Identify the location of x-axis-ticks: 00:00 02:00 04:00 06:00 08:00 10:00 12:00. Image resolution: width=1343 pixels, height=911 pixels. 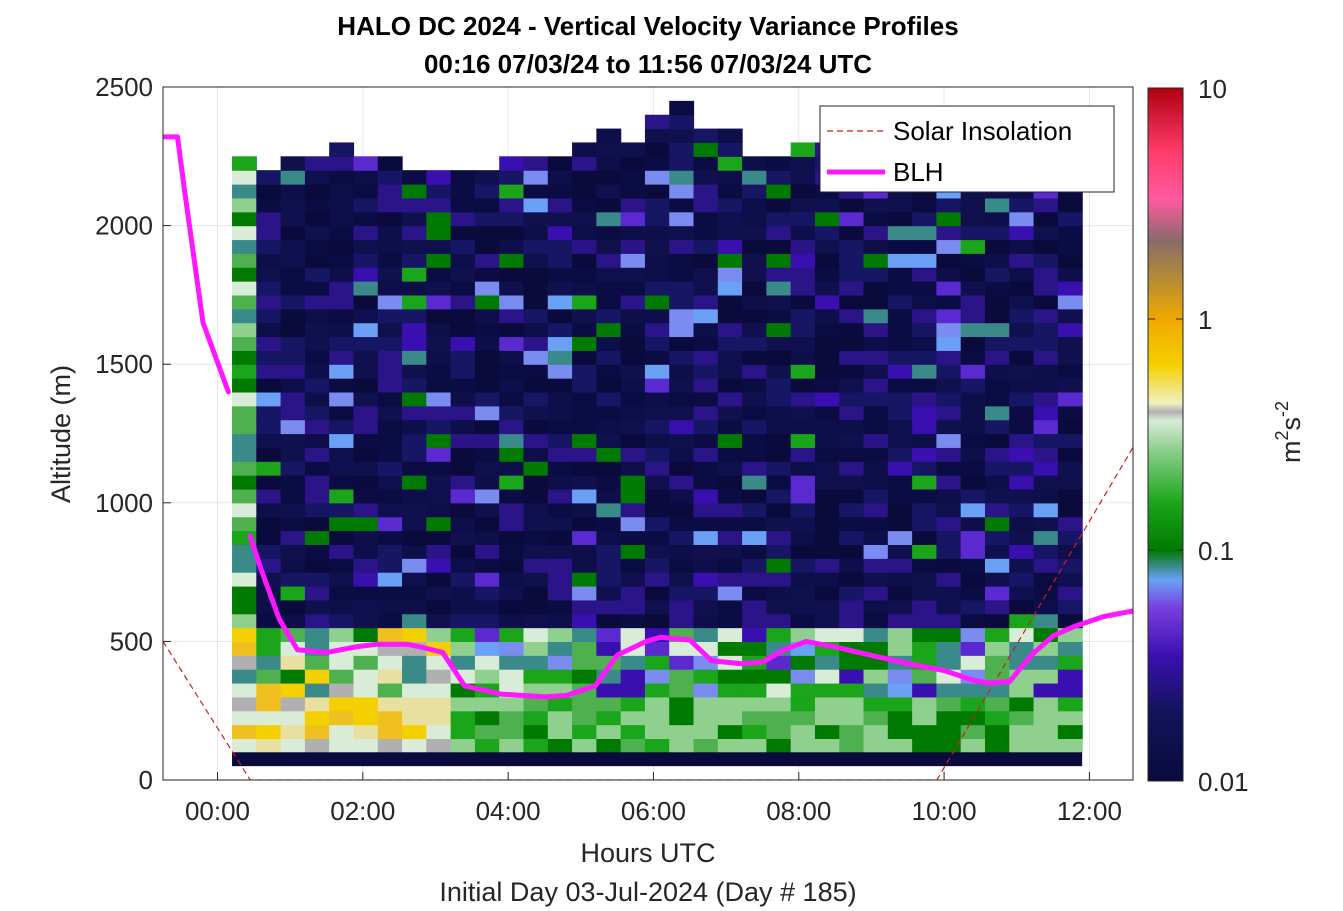
(653, 799).